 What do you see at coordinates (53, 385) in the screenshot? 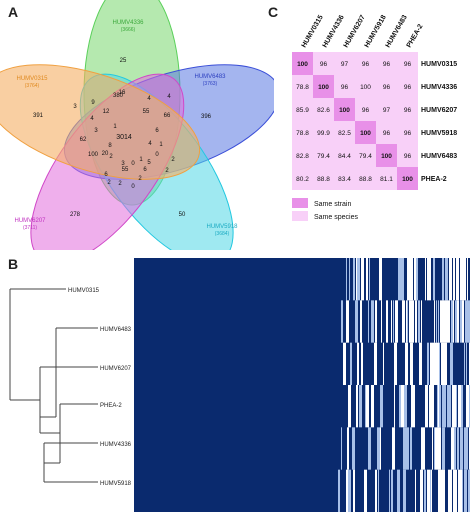
I see `tree-edges` at bounding box center [53, 385].